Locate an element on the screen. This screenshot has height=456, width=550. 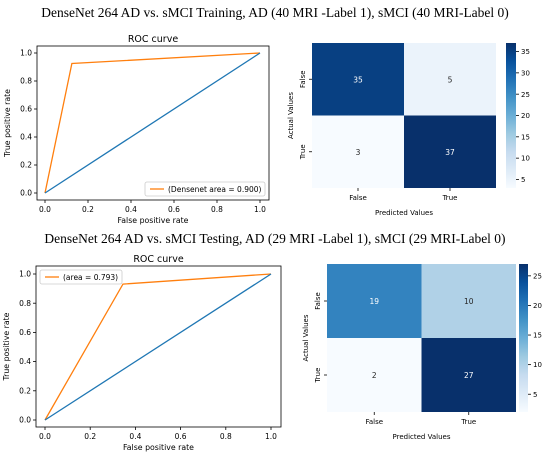
cell-value-label: 37 is located at coordinates (450, 152).